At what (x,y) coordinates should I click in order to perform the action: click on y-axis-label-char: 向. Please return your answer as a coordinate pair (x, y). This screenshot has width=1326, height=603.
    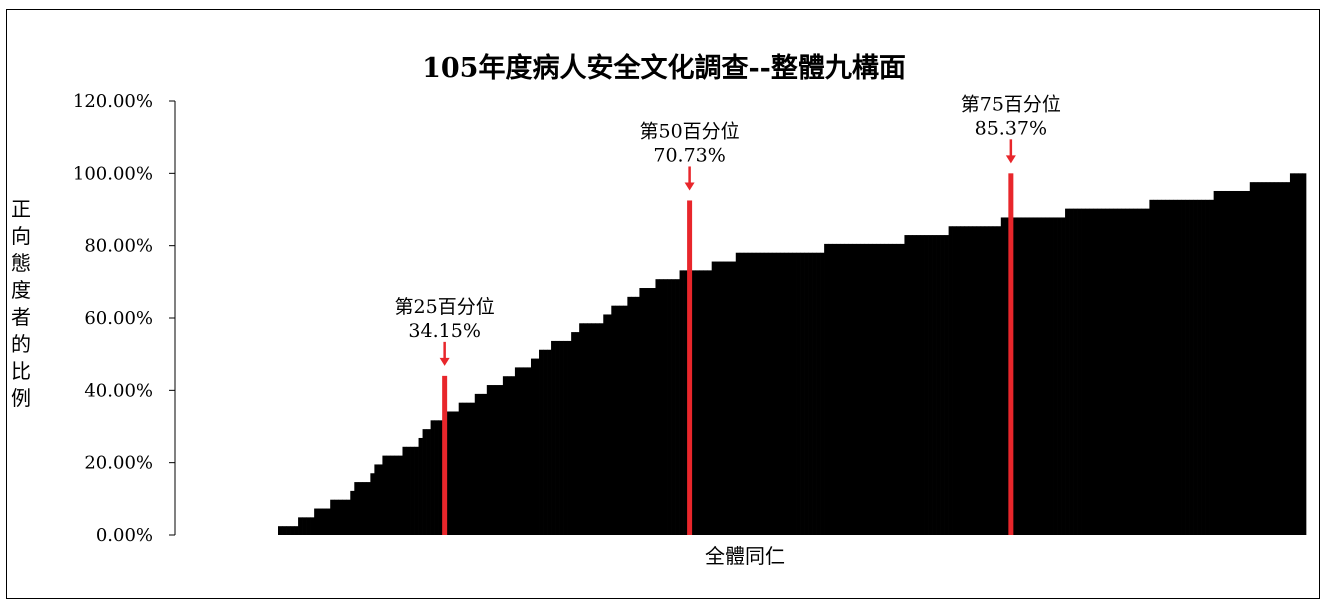
    Looking at the image, I should click on (21, 236).